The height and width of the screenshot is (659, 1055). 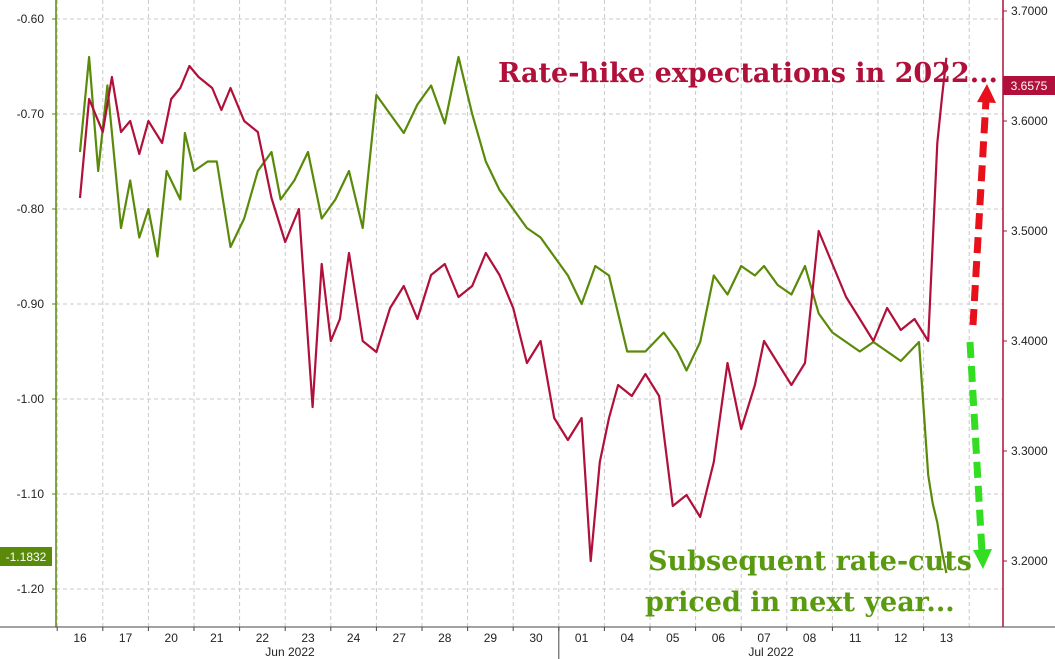 What do you see at coordinates (400, 638) in the screenshot?
I see `x-tick-label: 27` at bounding box center [400, 638].